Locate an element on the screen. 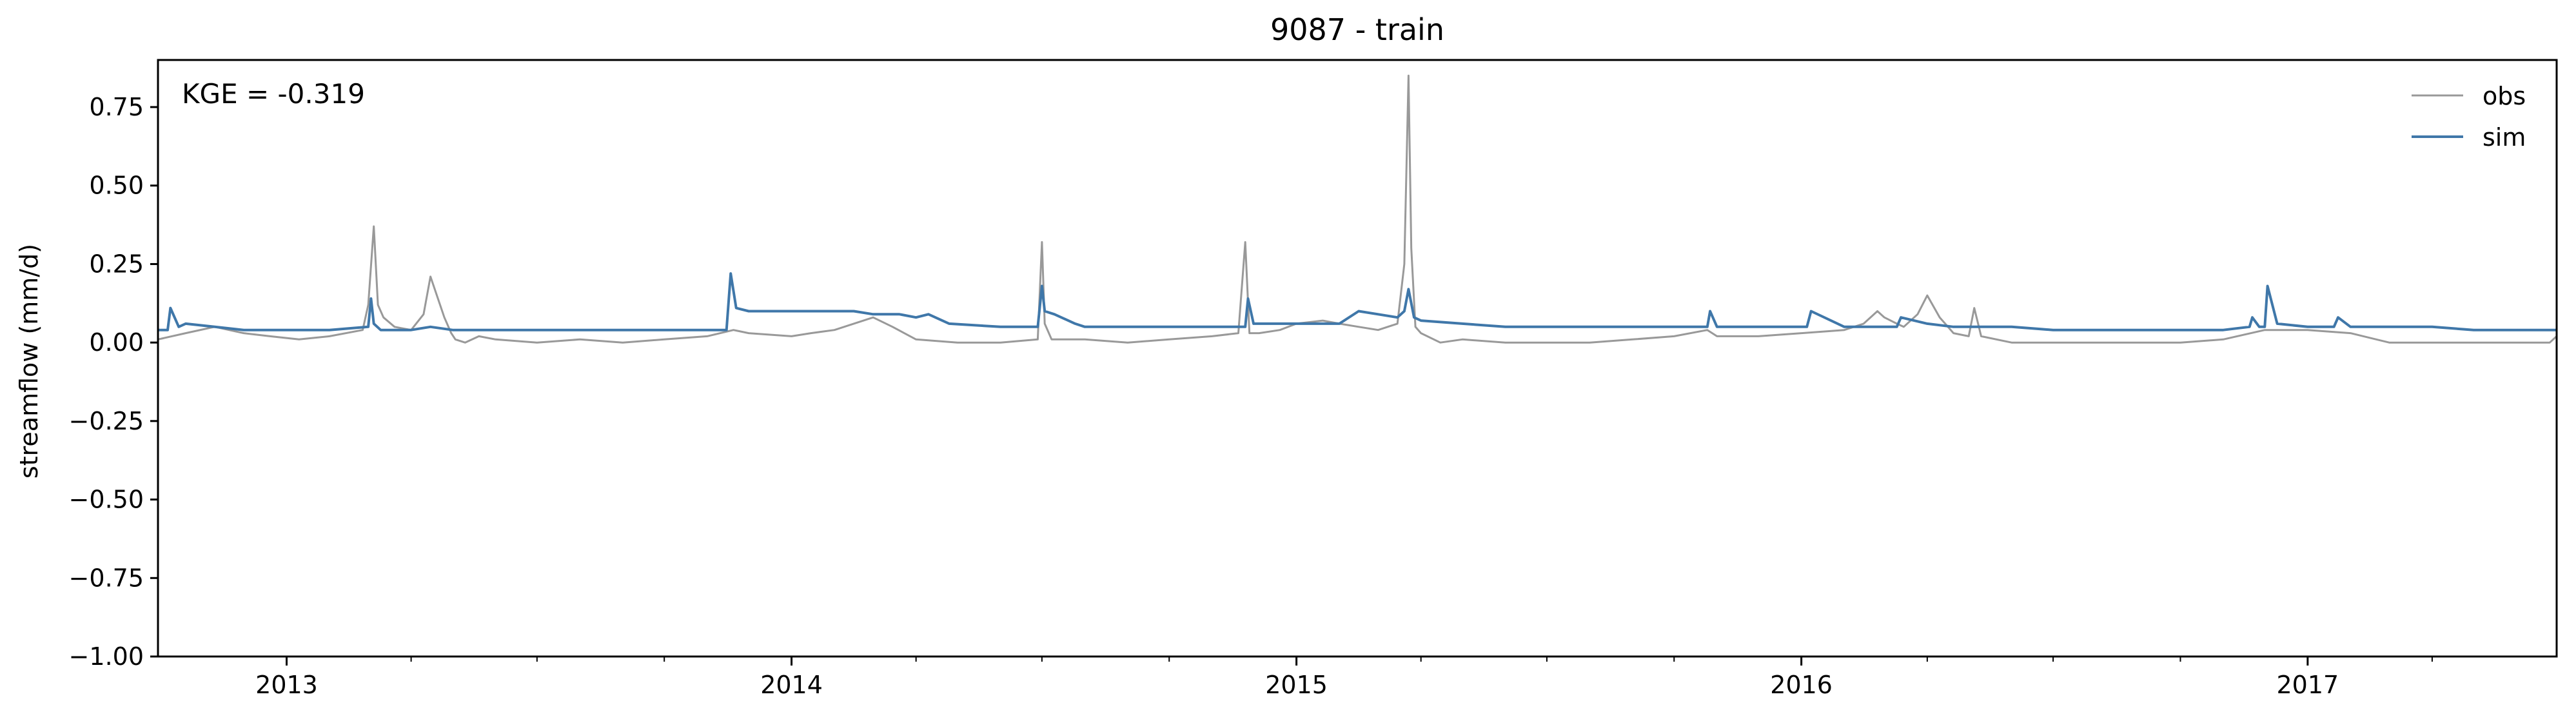 The image size is (2576, 721). x-tick-label: 2016 is located at coordinates (1801, 685).